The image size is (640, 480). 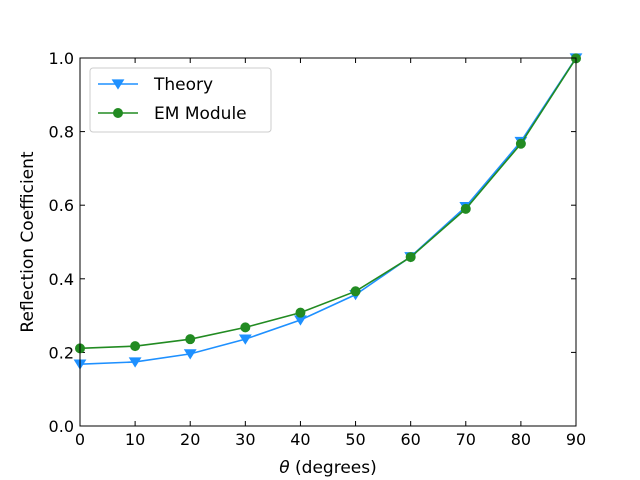 What do you see at coordinates (576, 439) in the screenshot?
I see `x-tick-label: 90` at bounding box center [576, 439].